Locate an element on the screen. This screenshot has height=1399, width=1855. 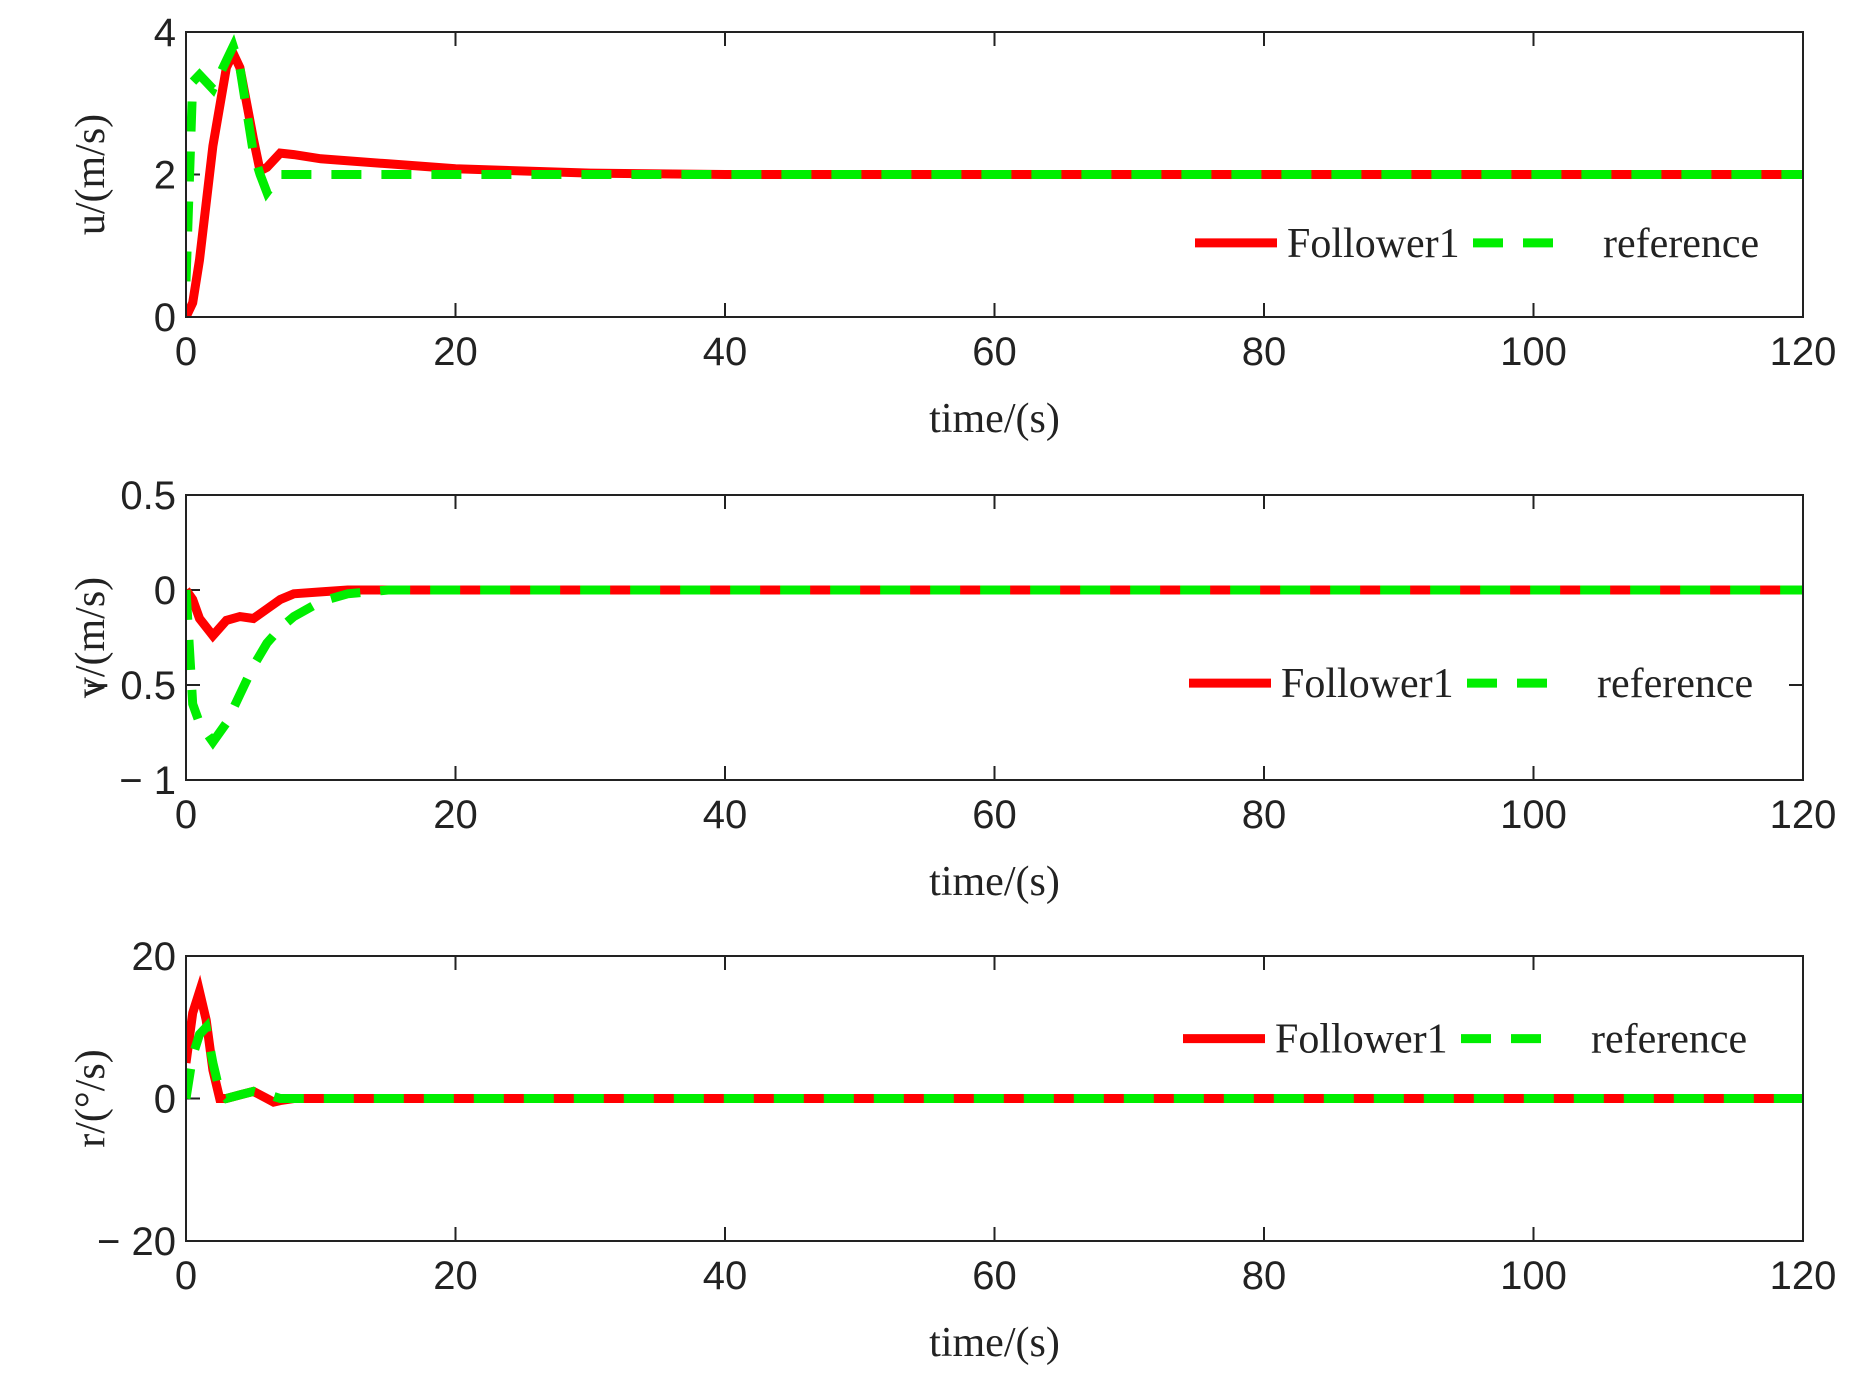
y-tick-label: − 20 is located at coordinates (136, 1242).